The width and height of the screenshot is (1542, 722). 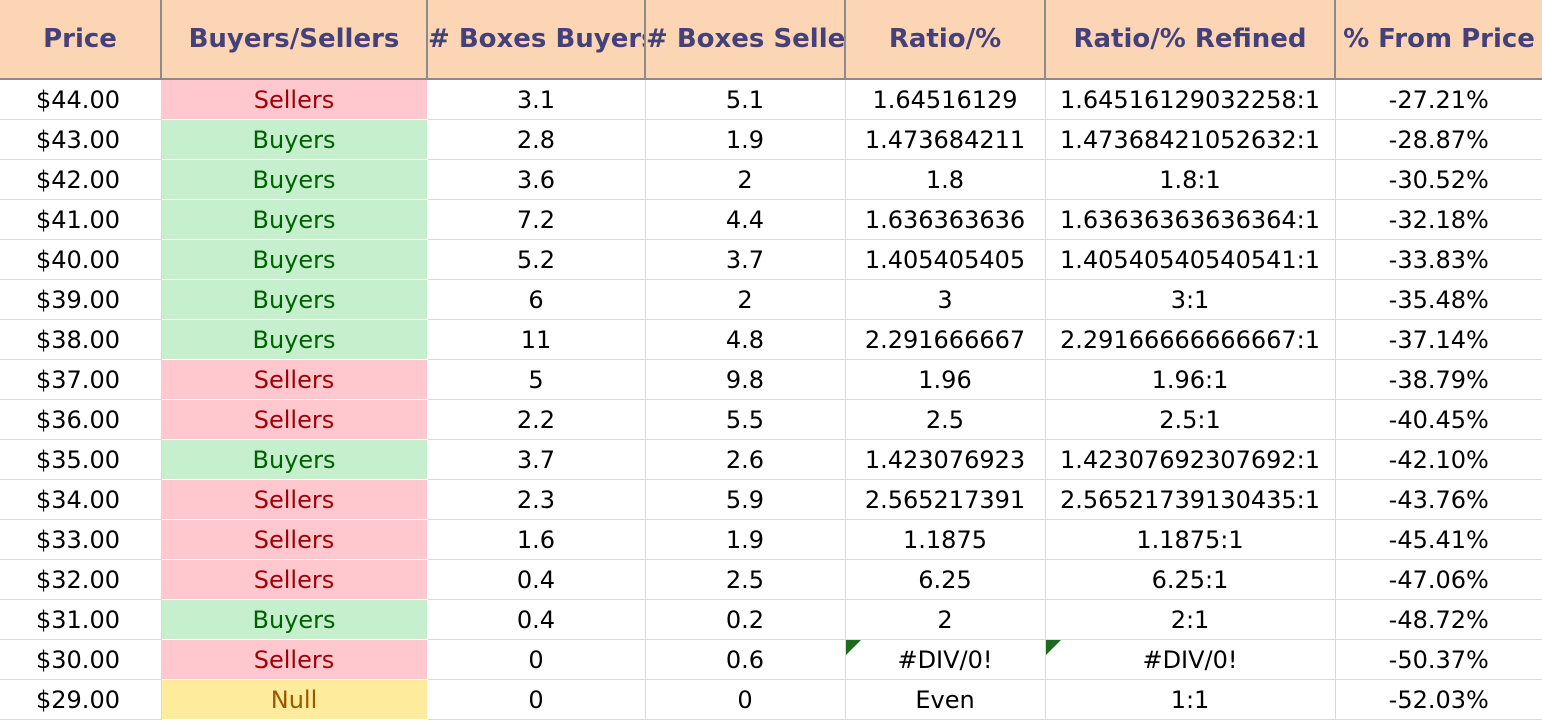 What do you see at coordinates (945, 219) in the screenshot?
I see `ratio-cell: 1.636363636` at bounding box center [945, 219].